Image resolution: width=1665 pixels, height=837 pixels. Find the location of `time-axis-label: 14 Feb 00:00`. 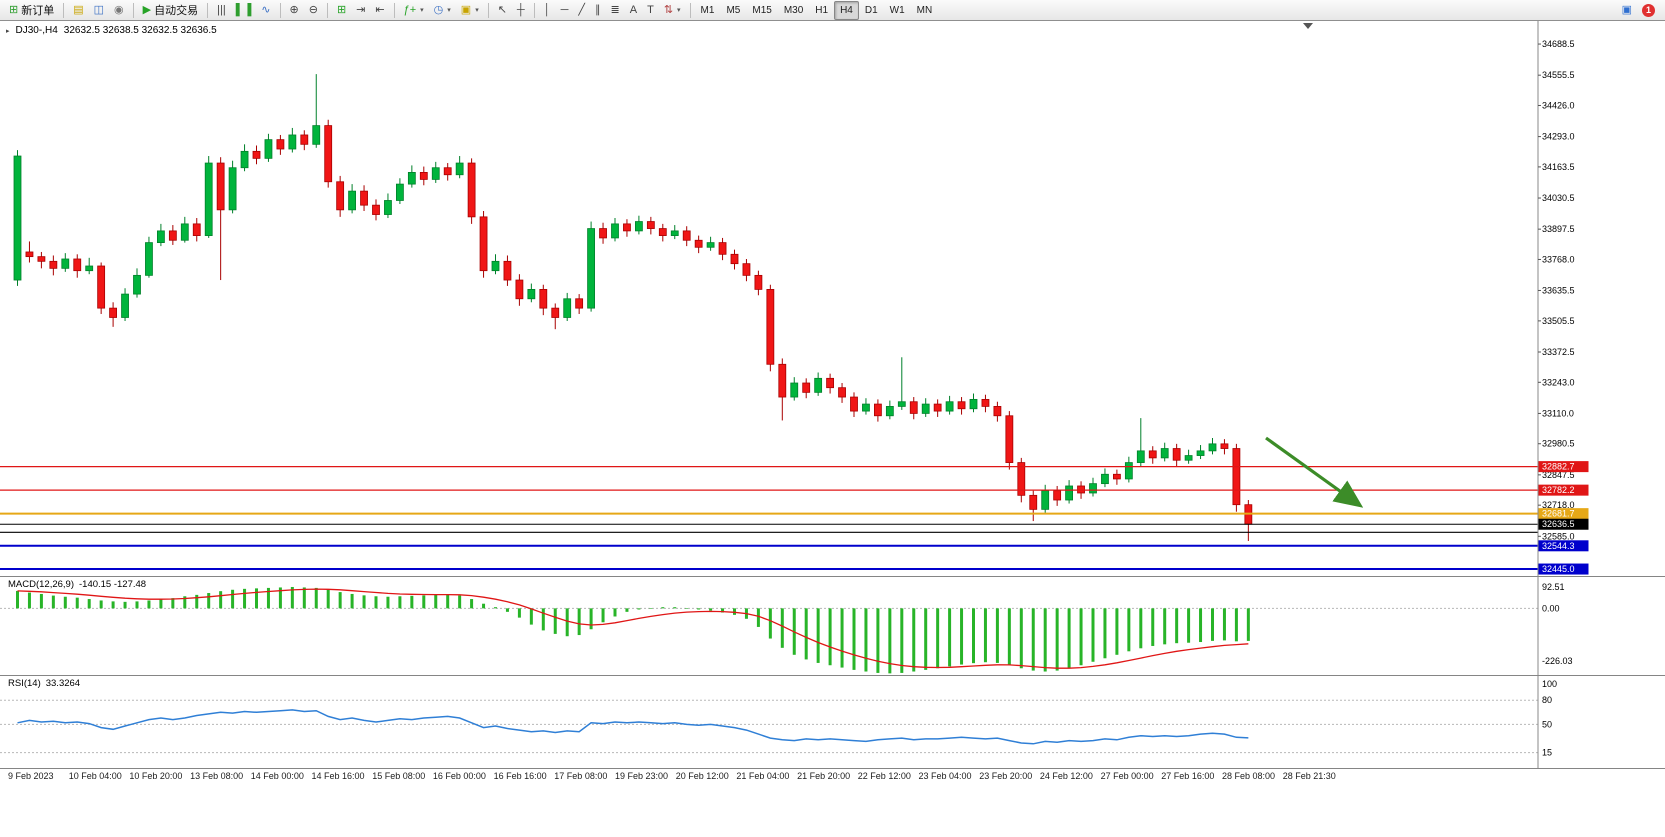

time-axis-label: 14 Feb 00:00 is located at coordinates (277, 776).